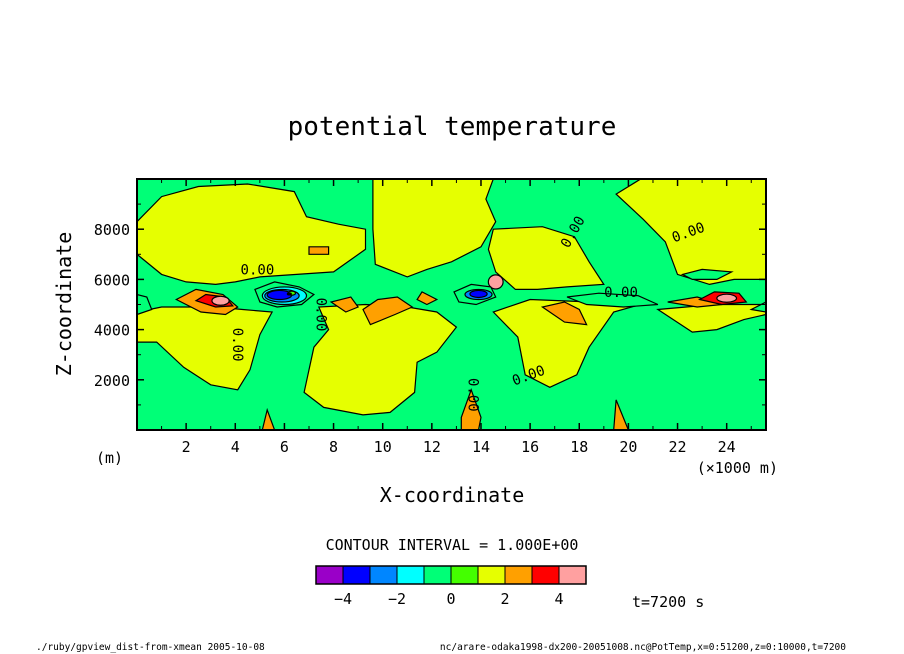  What do you see at coordinates (558, 599) in the screenshot?
I see `colorbar-tick-label: 4` at bounding box center [558, 599].